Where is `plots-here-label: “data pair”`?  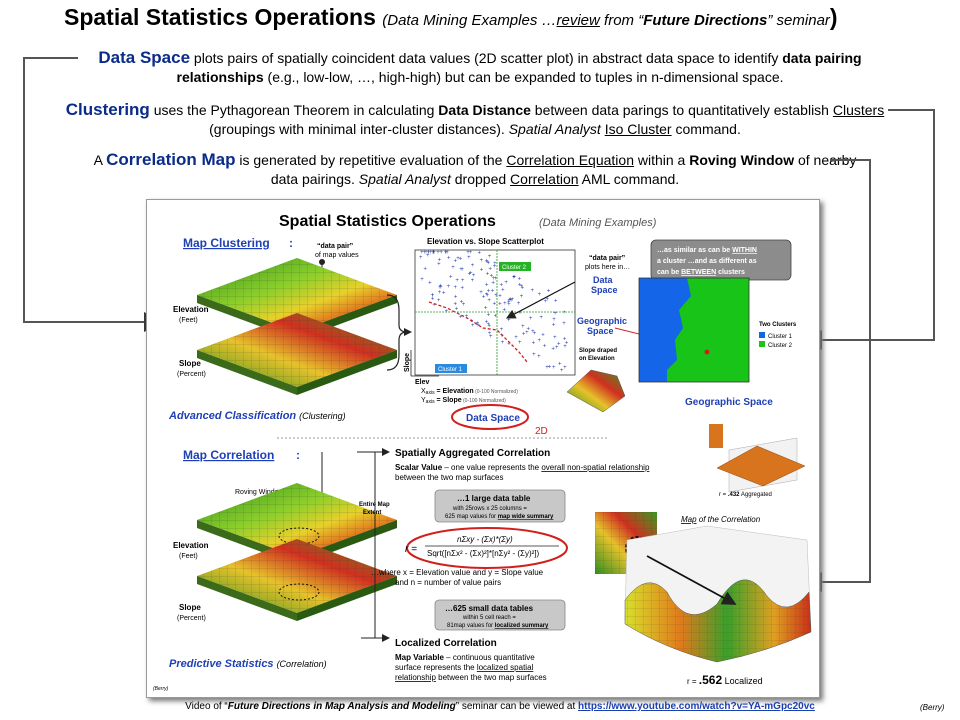
plots-here-label: “data pair” is located at coordinates (607, 258).